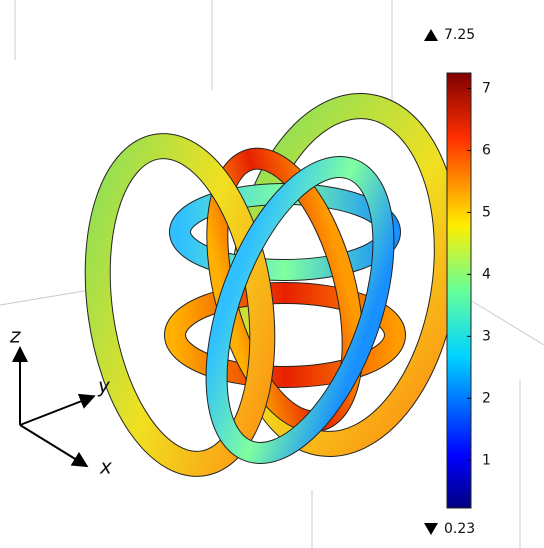  What do you see at coordinates (104, 386) in the screenshot?
I see `y-axis-label: y` at bounding box center [104, 386].